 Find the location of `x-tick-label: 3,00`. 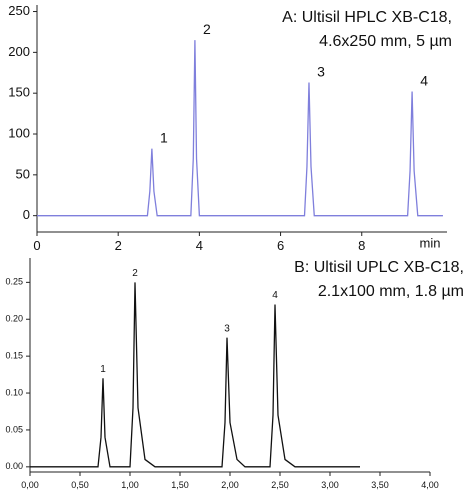

x-tick-label: 3,00 is located at coordinates (330, 485).